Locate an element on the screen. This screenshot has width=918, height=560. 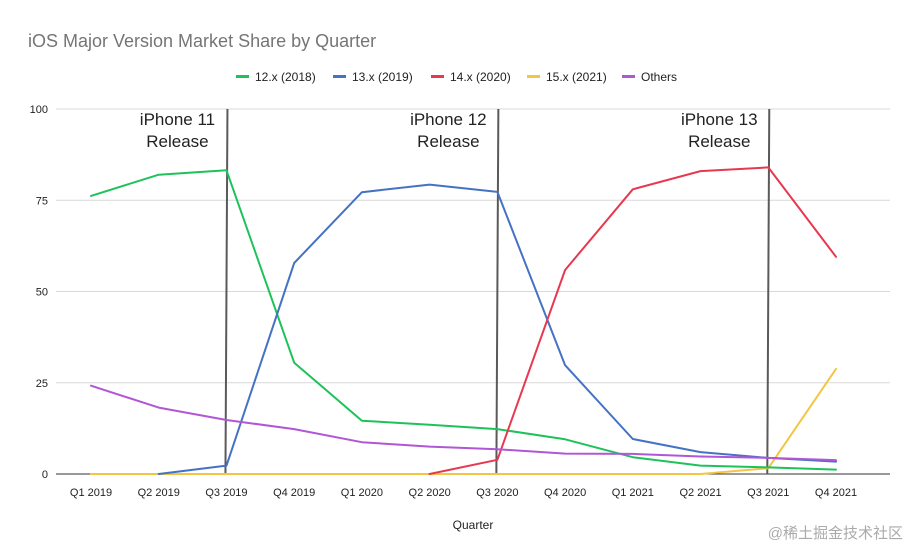
y-tick-label: 100 is located at coordinates (39, 110).